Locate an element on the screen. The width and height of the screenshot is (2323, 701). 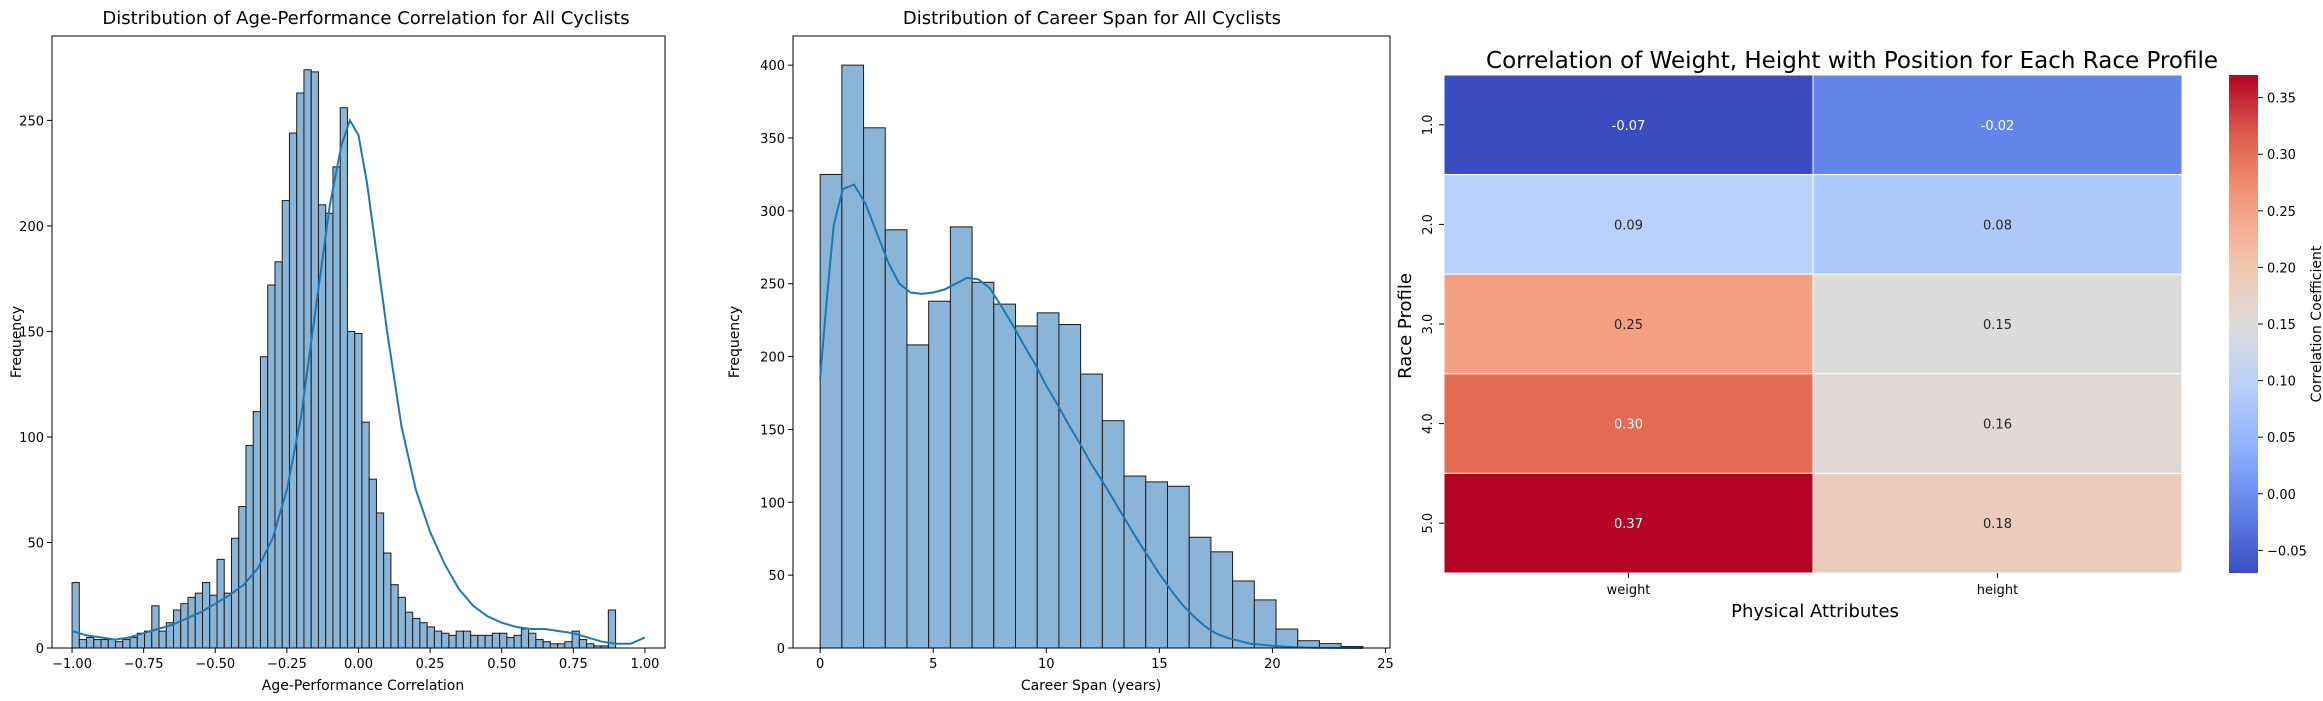
colorbar-tick-label: 0.00 is located at coordinates (2281, 495).